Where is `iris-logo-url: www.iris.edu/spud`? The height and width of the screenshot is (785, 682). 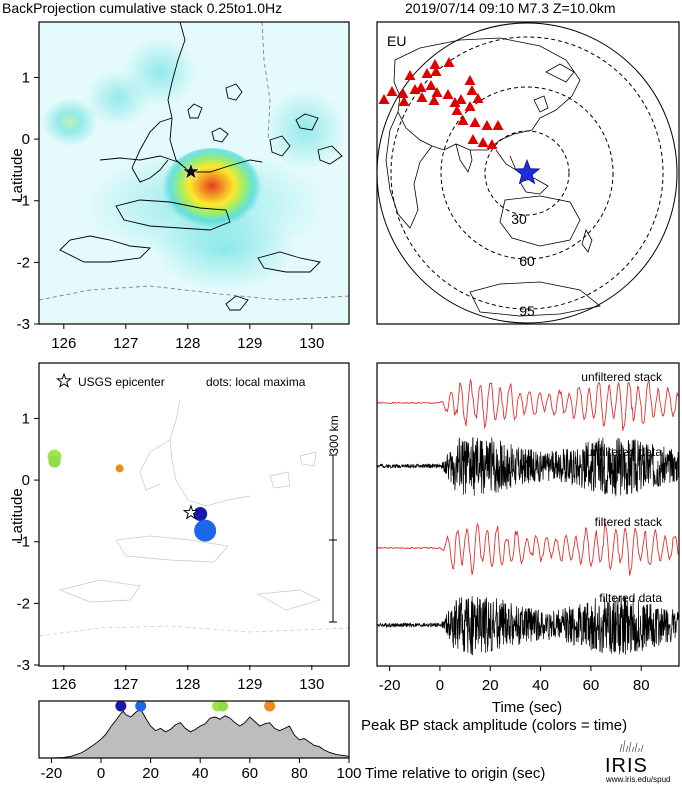 iris-logo-url: www.iris.edu/spud is located at coordinates (637, 779).